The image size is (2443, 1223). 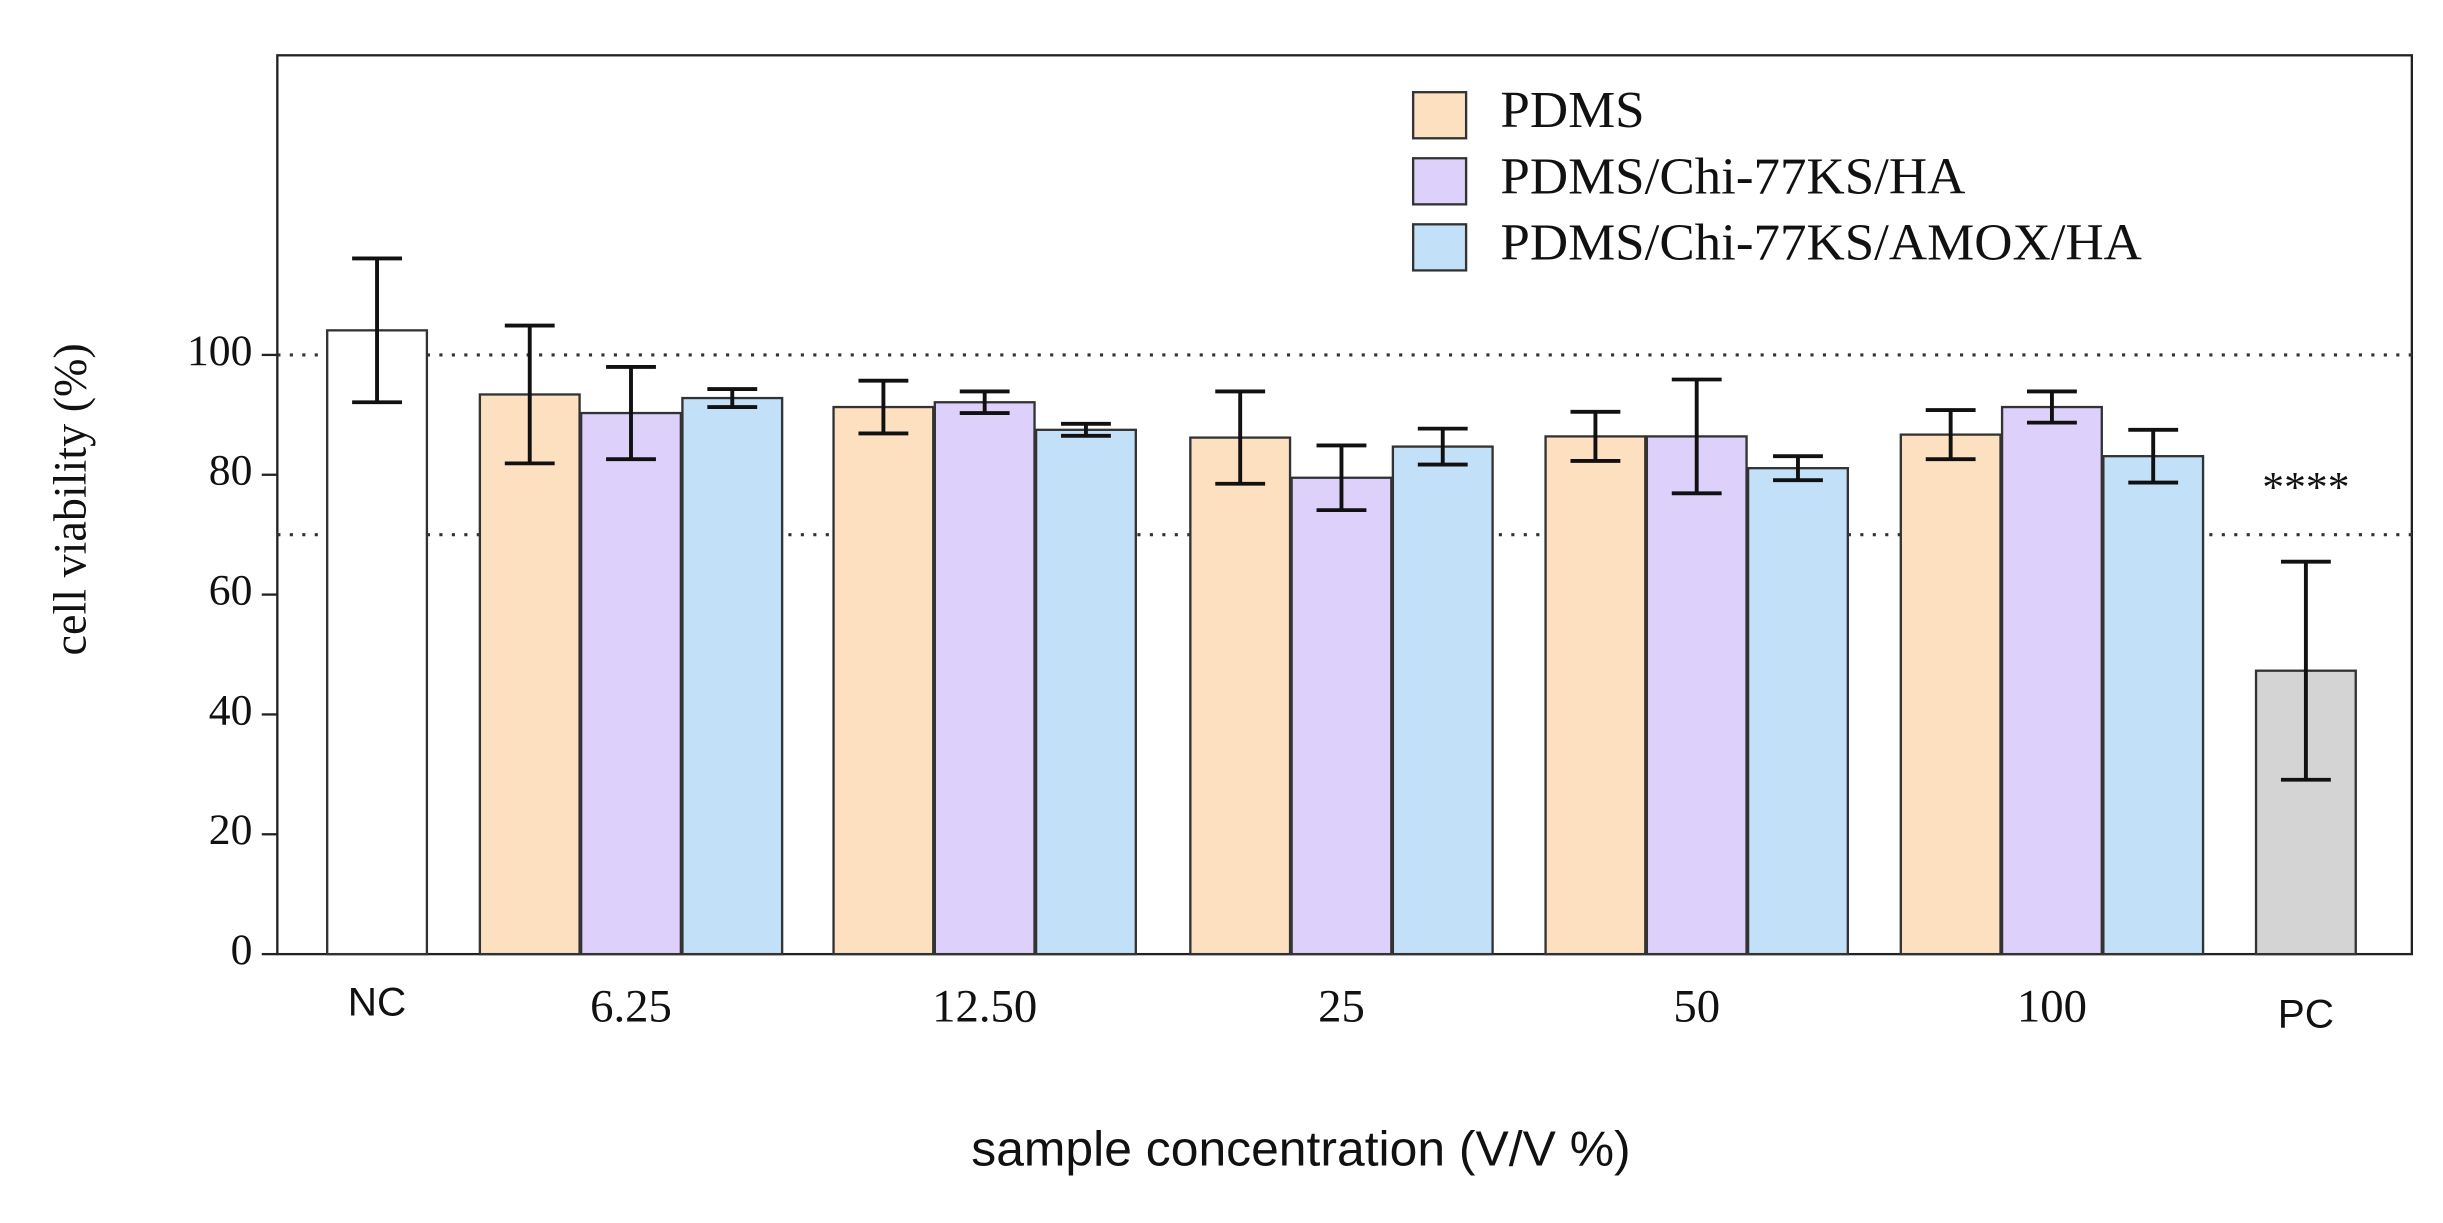 I want to click on y-tick-label: 20, so click(x=231, y=830).